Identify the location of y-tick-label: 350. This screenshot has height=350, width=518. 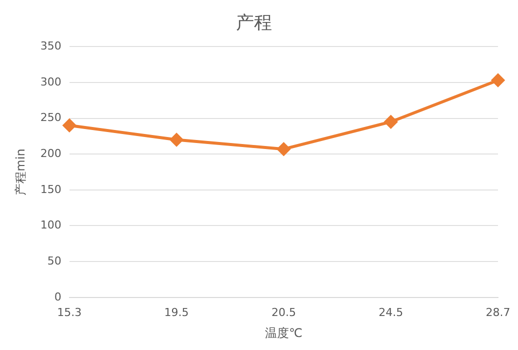
(51, 45).